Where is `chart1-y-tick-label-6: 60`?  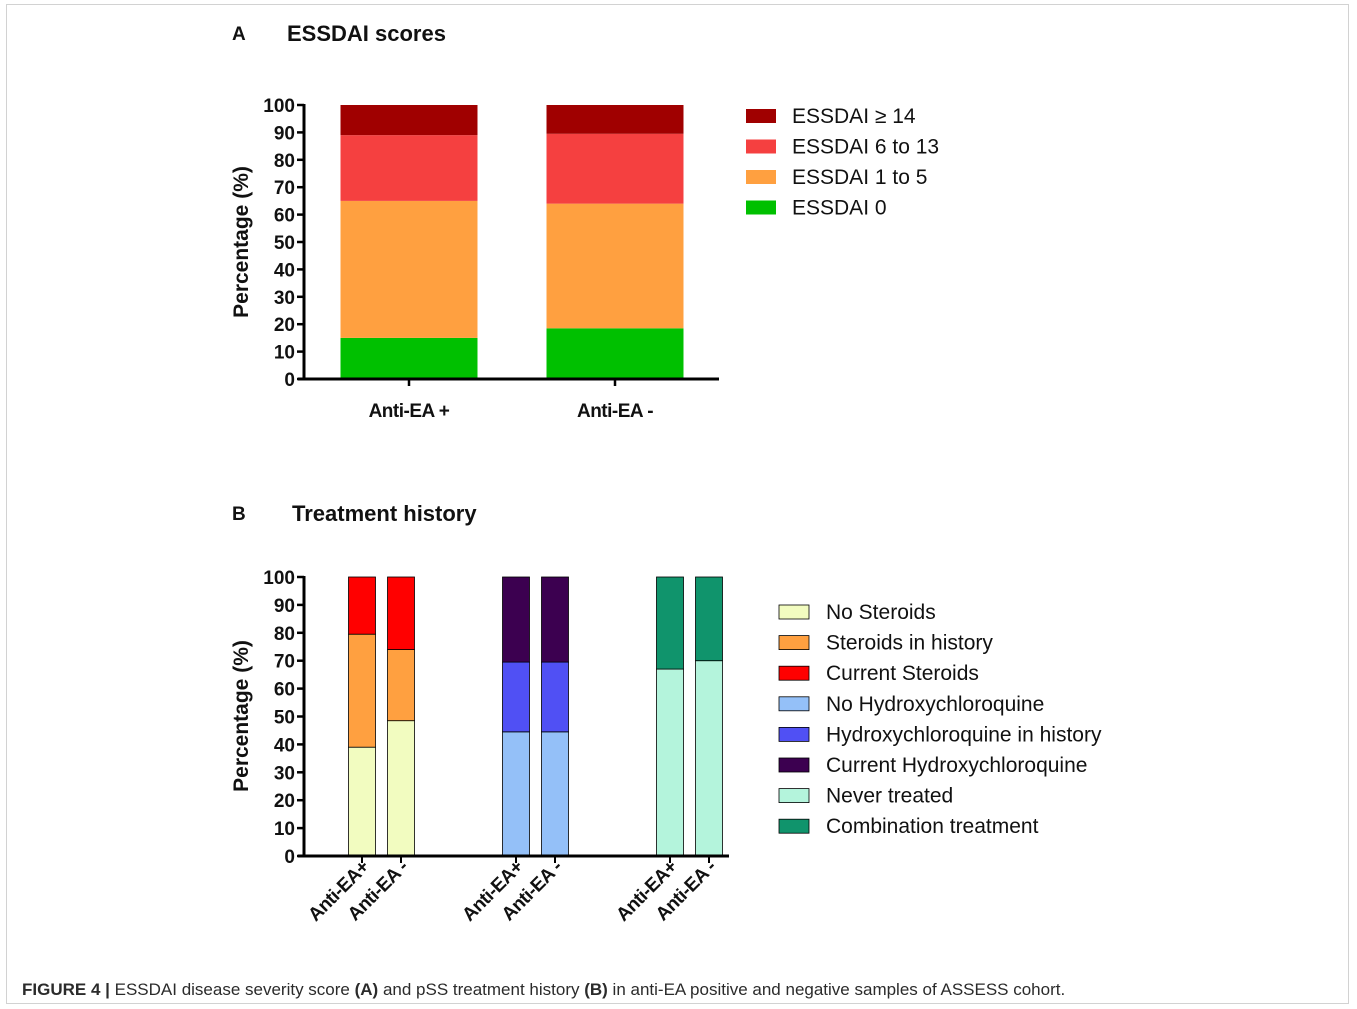
chart1-y-tick-label-6: 60 is located at coordinates (284, 216).